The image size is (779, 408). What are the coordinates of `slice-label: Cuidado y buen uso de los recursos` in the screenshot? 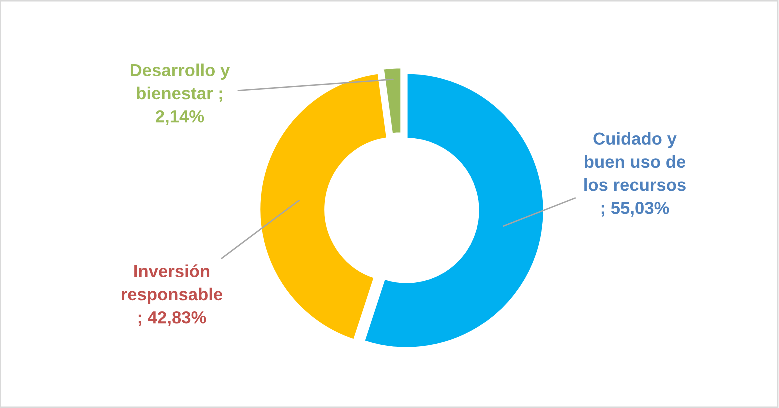 It's located at (635, 162).